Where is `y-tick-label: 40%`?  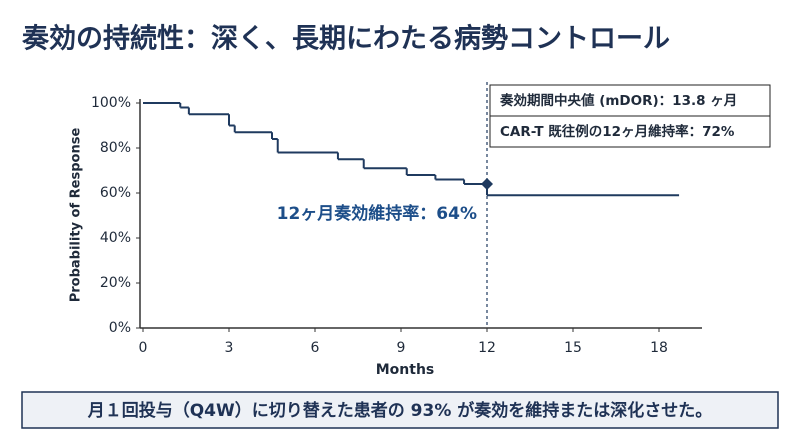 y-tick-label: 40% is located at coordinates (115, 238).